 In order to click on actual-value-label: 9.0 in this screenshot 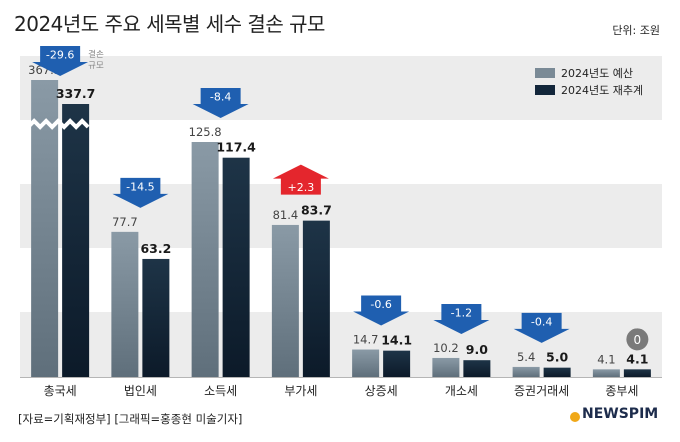, I will do `click(477, 349)`.